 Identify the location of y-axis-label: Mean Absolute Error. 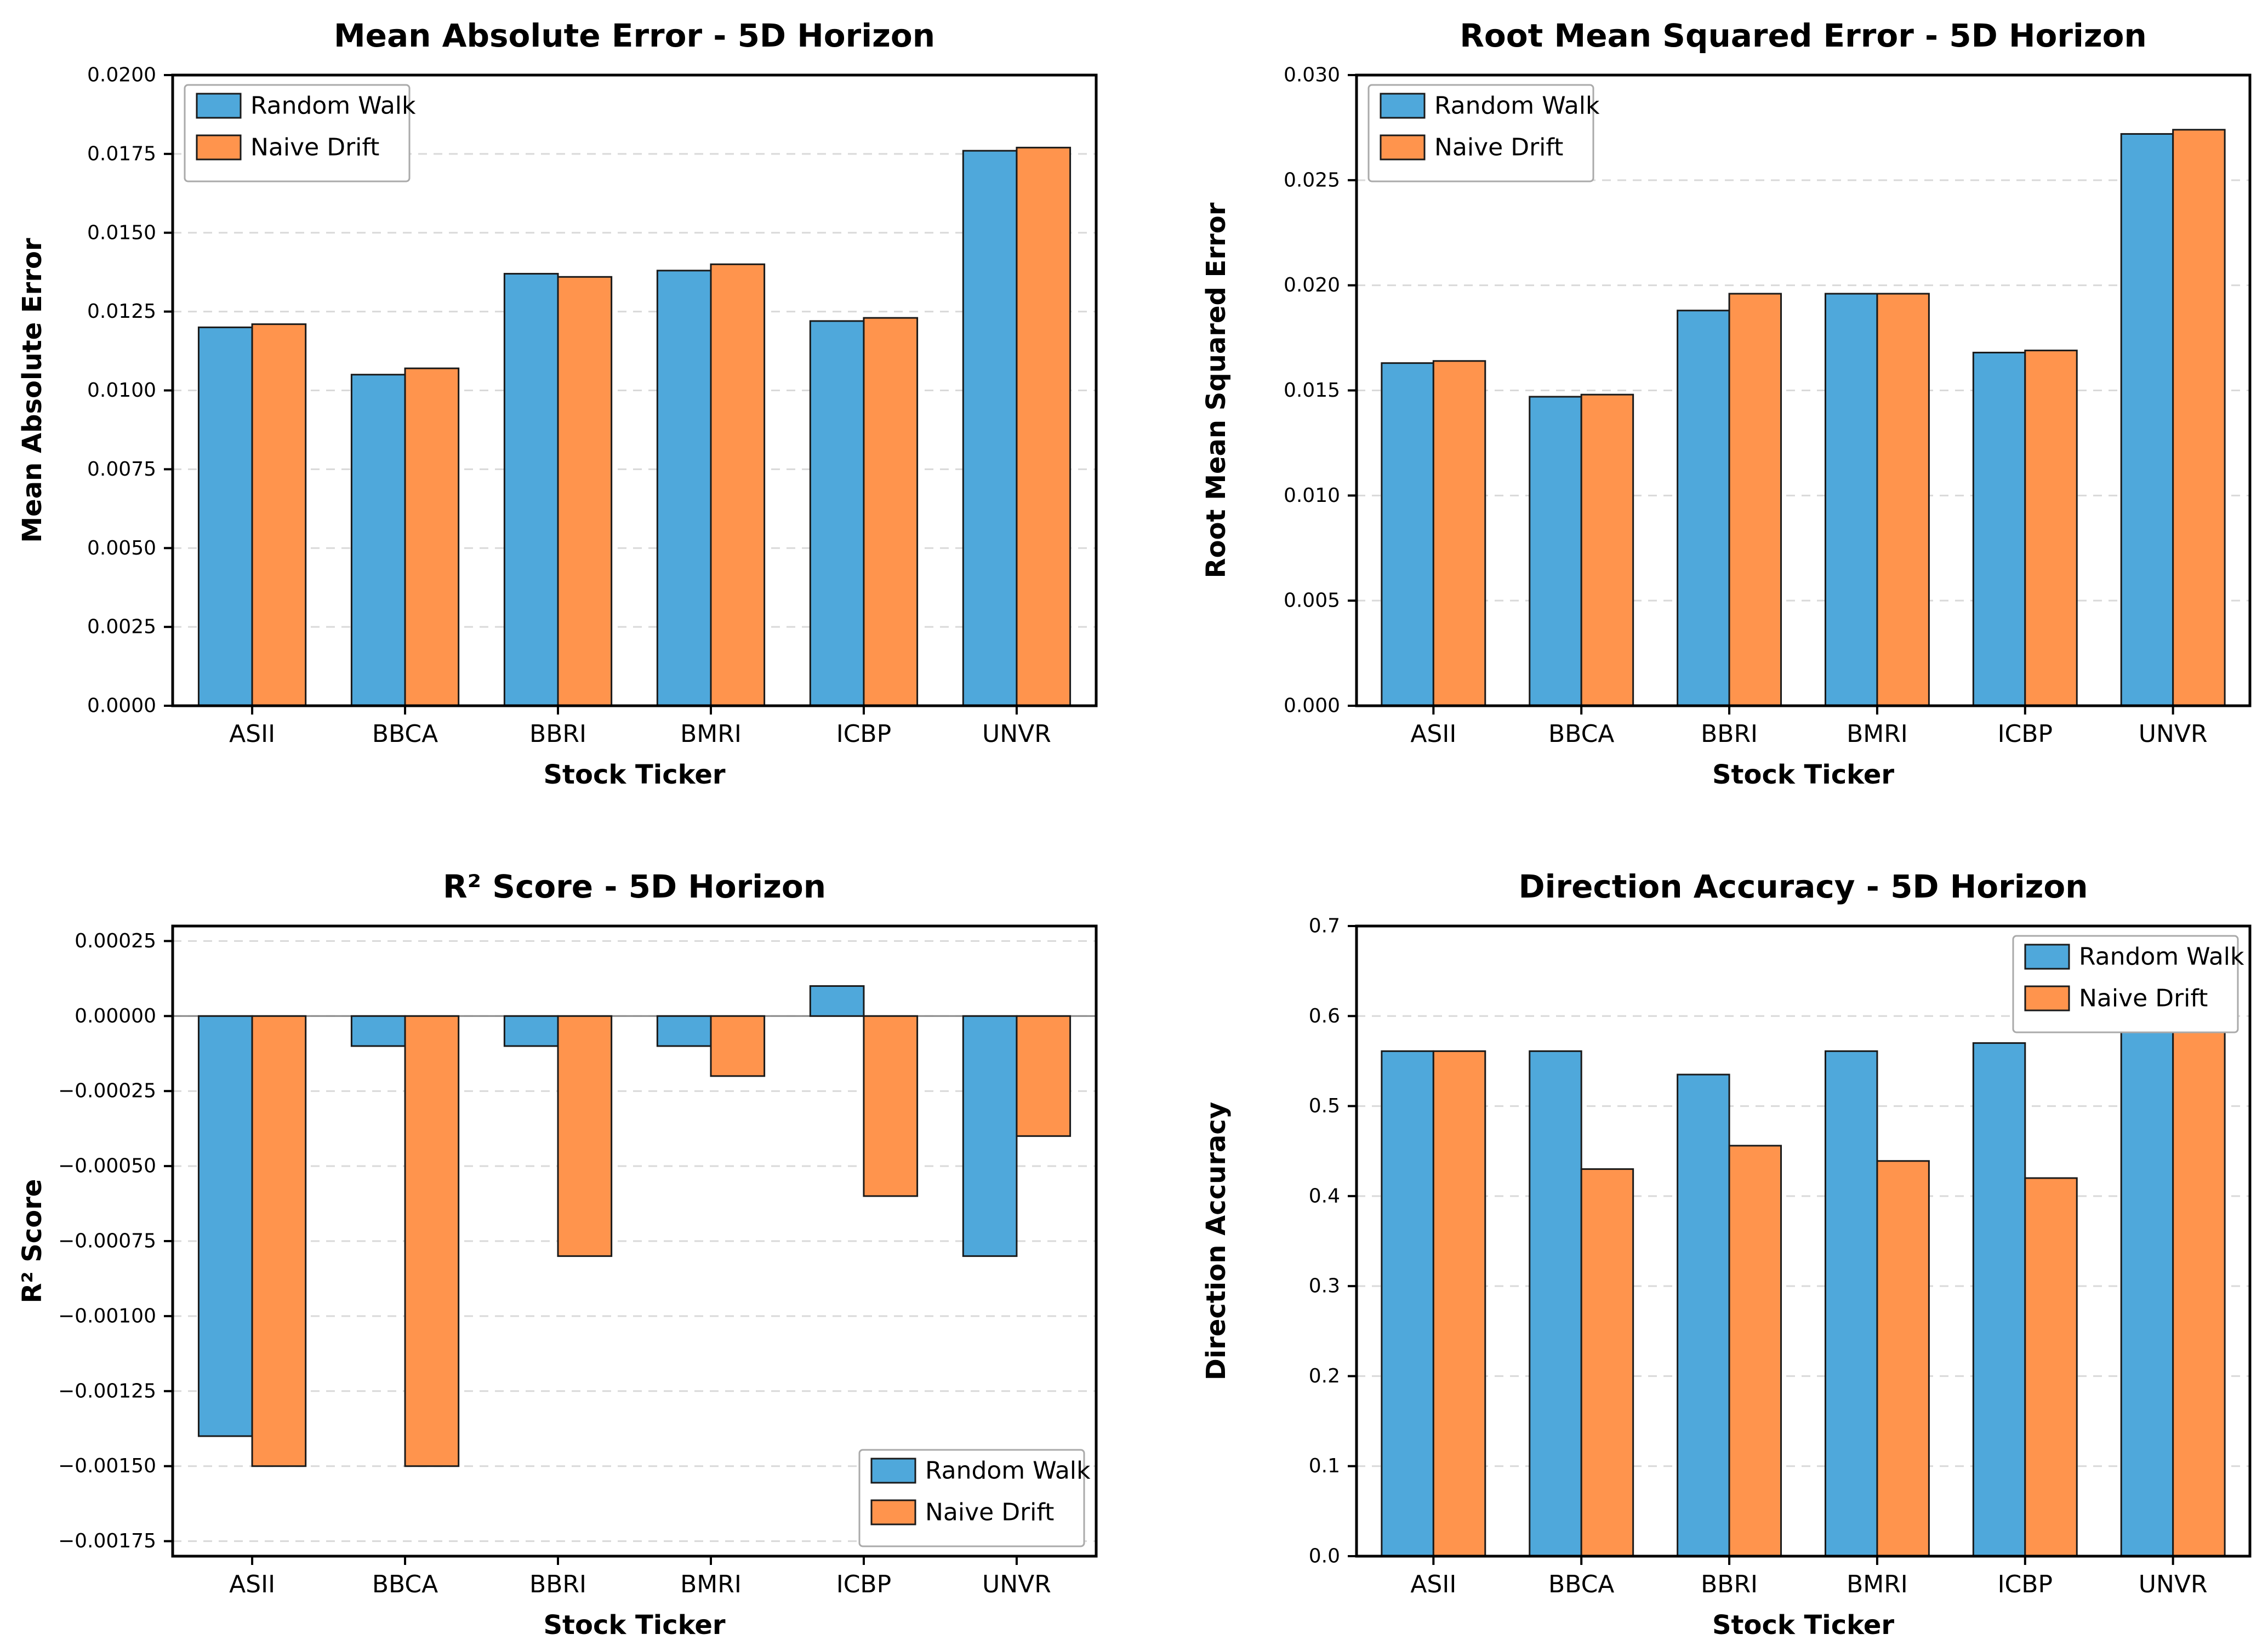
(32, 390).